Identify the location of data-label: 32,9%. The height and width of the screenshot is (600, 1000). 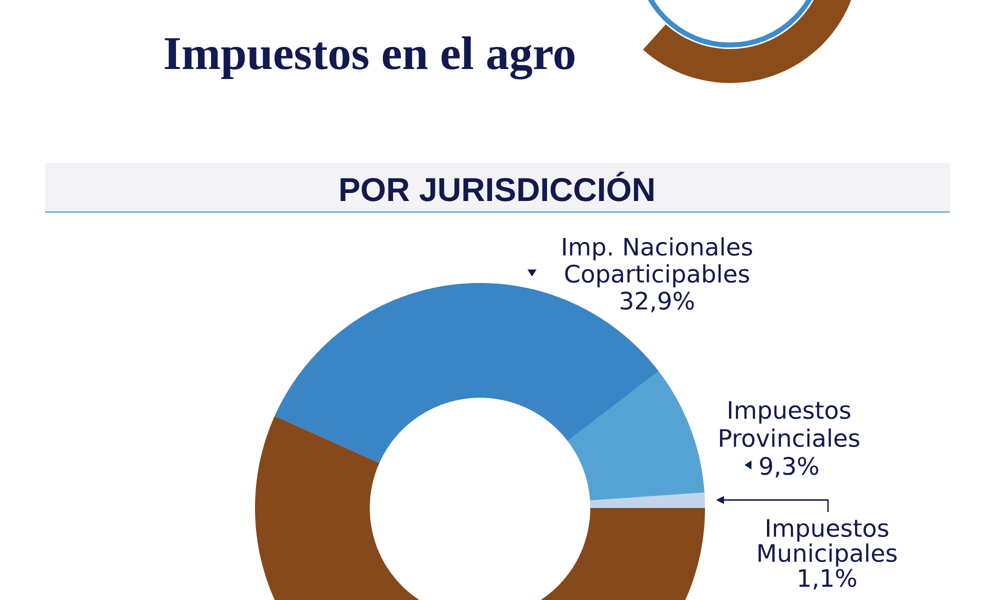
(657, 302).